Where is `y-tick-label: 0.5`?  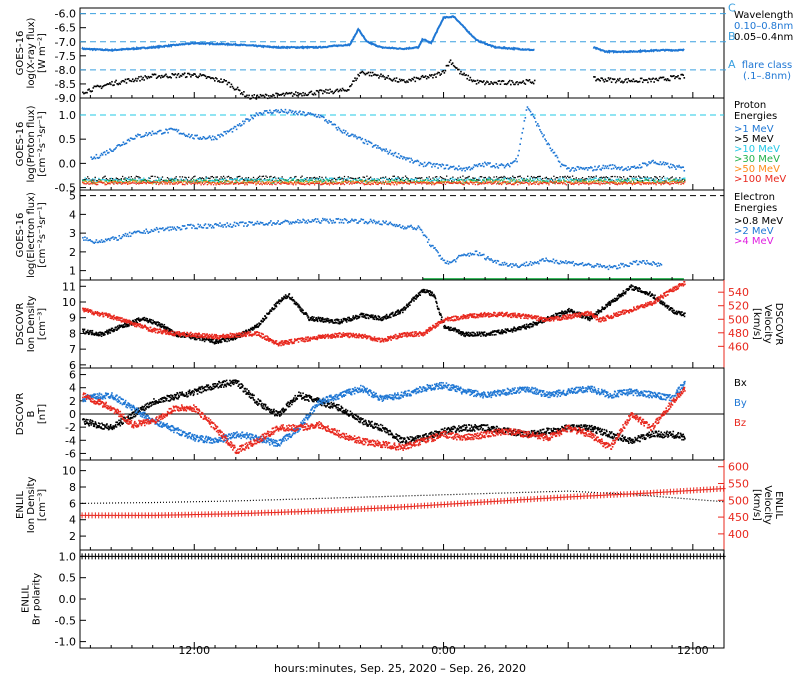
y-tick-label: 0.5 is located at coordinates (68, 139).